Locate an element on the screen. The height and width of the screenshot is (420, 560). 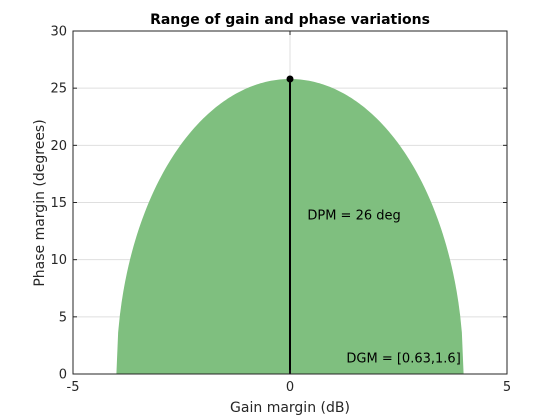
dgm-annotation: DGM = [0.63,1.6] is located at coordinates (403, 359).